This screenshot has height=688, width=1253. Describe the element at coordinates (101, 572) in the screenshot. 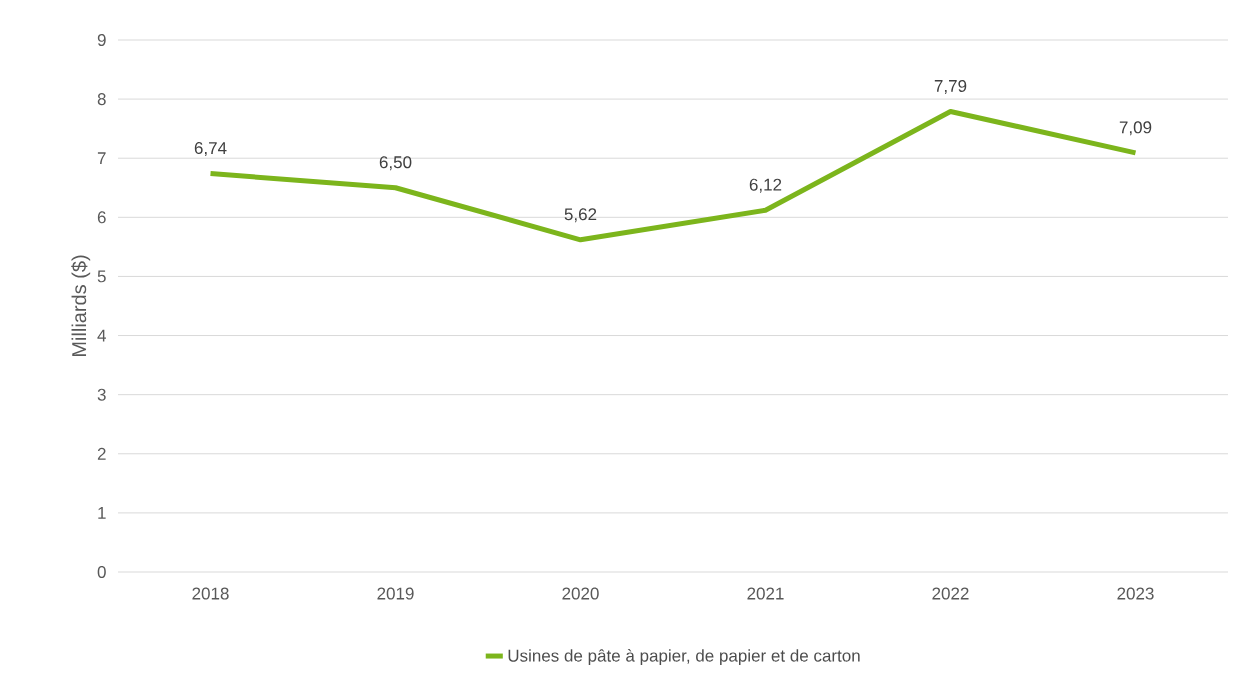

I see `y-tick-label: 0` at that location.